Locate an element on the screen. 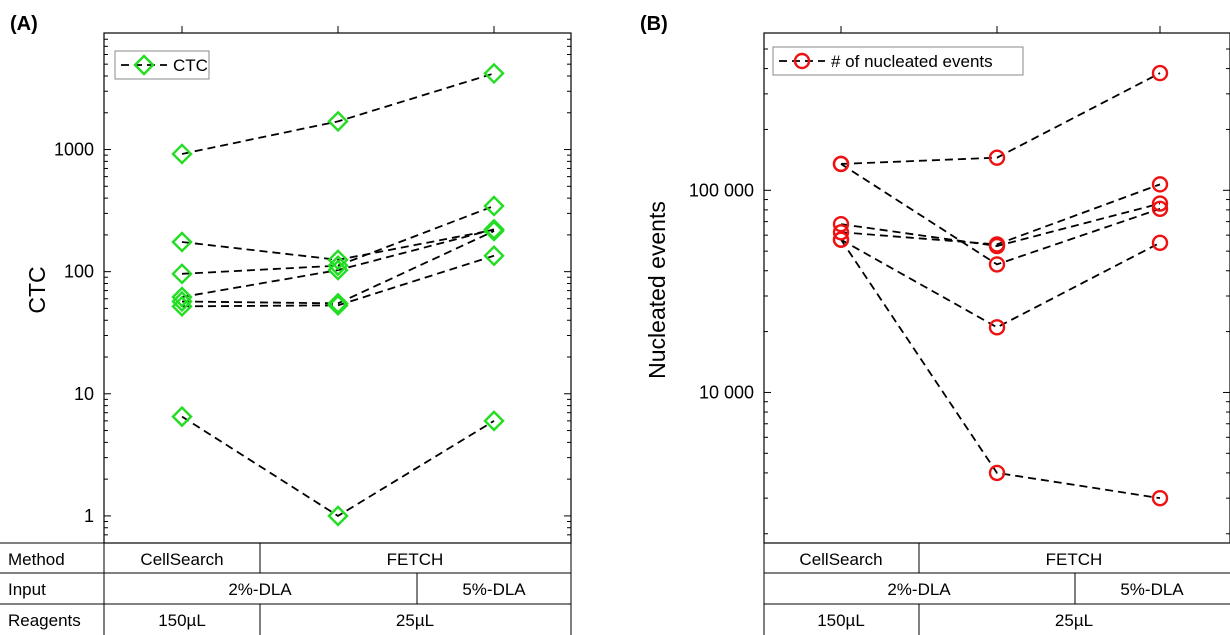  table-b-reagents-25: 25µL is located at coordinates (1074, 620).